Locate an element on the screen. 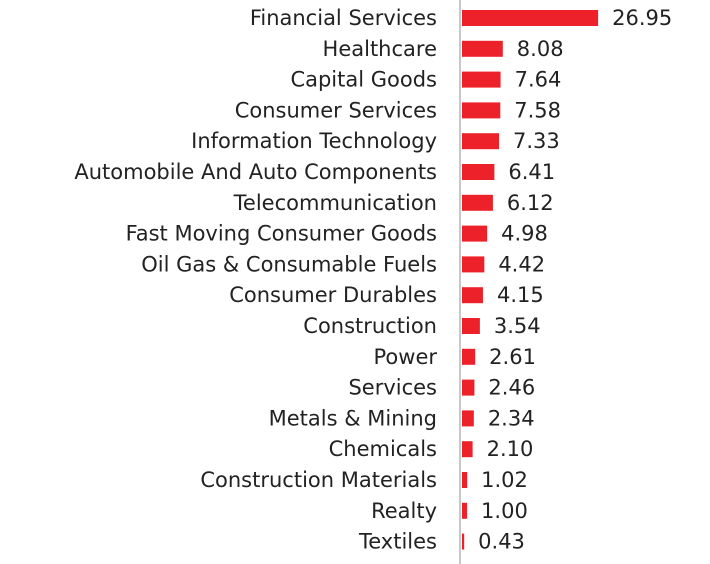 The image size is (710, 564). category-label: Telecommunication is located at coordinates (335, 203).